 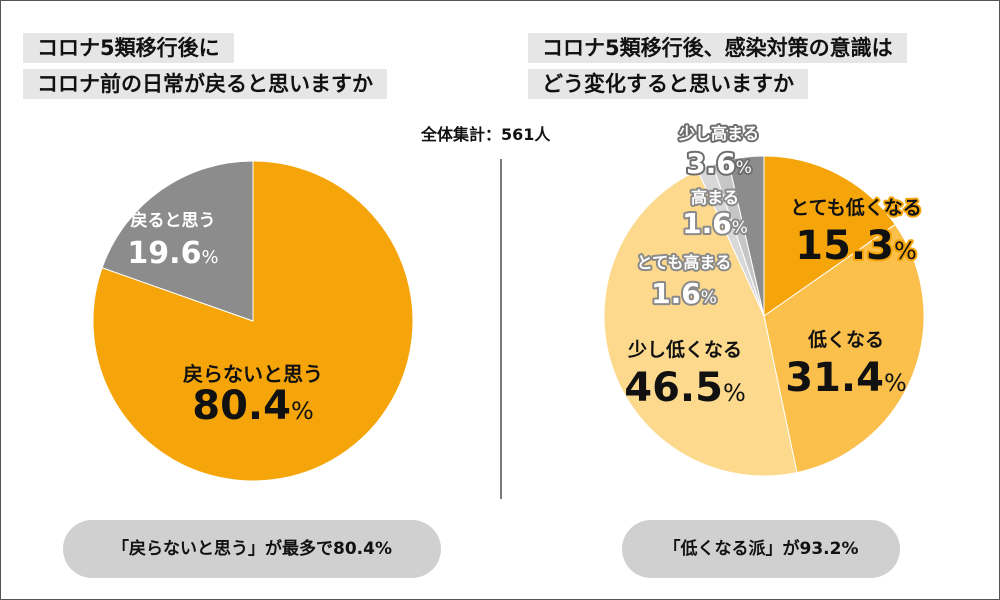 What do you see at coordinates (253, 374) in the screenshot?
I see `pie-1-label-1: 戻らないと思う` at bounding box center [253, 374].